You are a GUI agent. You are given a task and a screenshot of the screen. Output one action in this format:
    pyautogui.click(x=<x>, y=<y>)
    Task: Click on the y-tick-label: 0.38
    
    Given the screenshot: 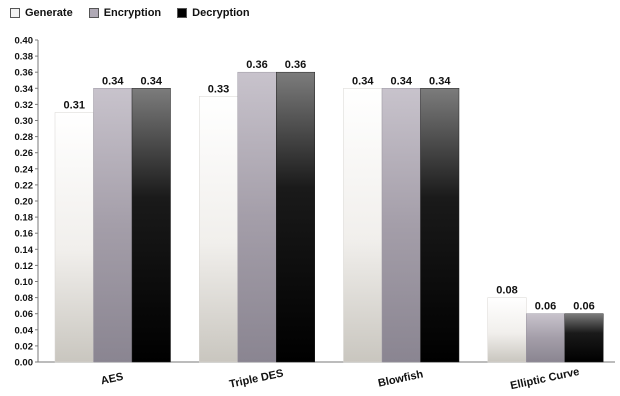 What is the action you would take?
    pyautogui.click(x=24, y=57)
    